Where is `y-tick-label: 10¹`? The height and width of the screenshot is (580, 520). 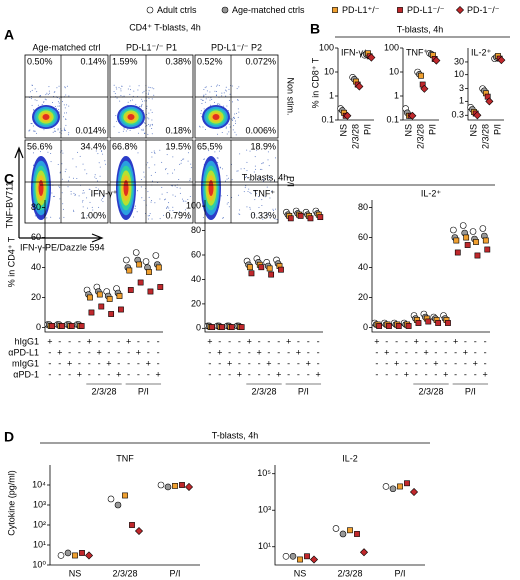
y-tick-label: 10¹ is located at coordinates (39, 544).